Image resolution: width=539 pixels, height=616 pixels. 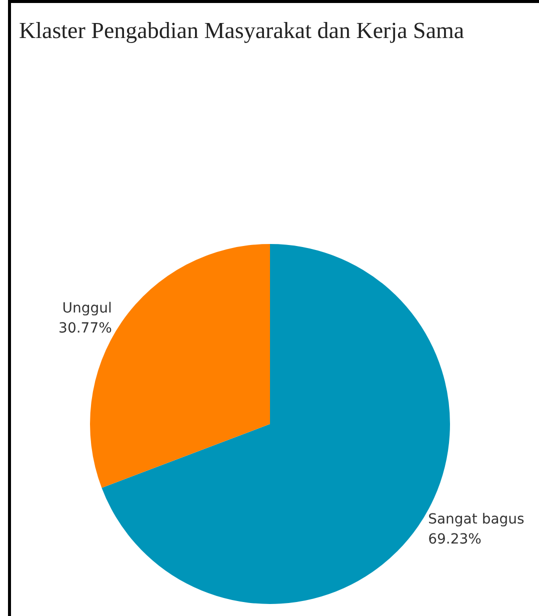 I want to click on slice-label: Sangat bagus, so click(x=476, y=520).